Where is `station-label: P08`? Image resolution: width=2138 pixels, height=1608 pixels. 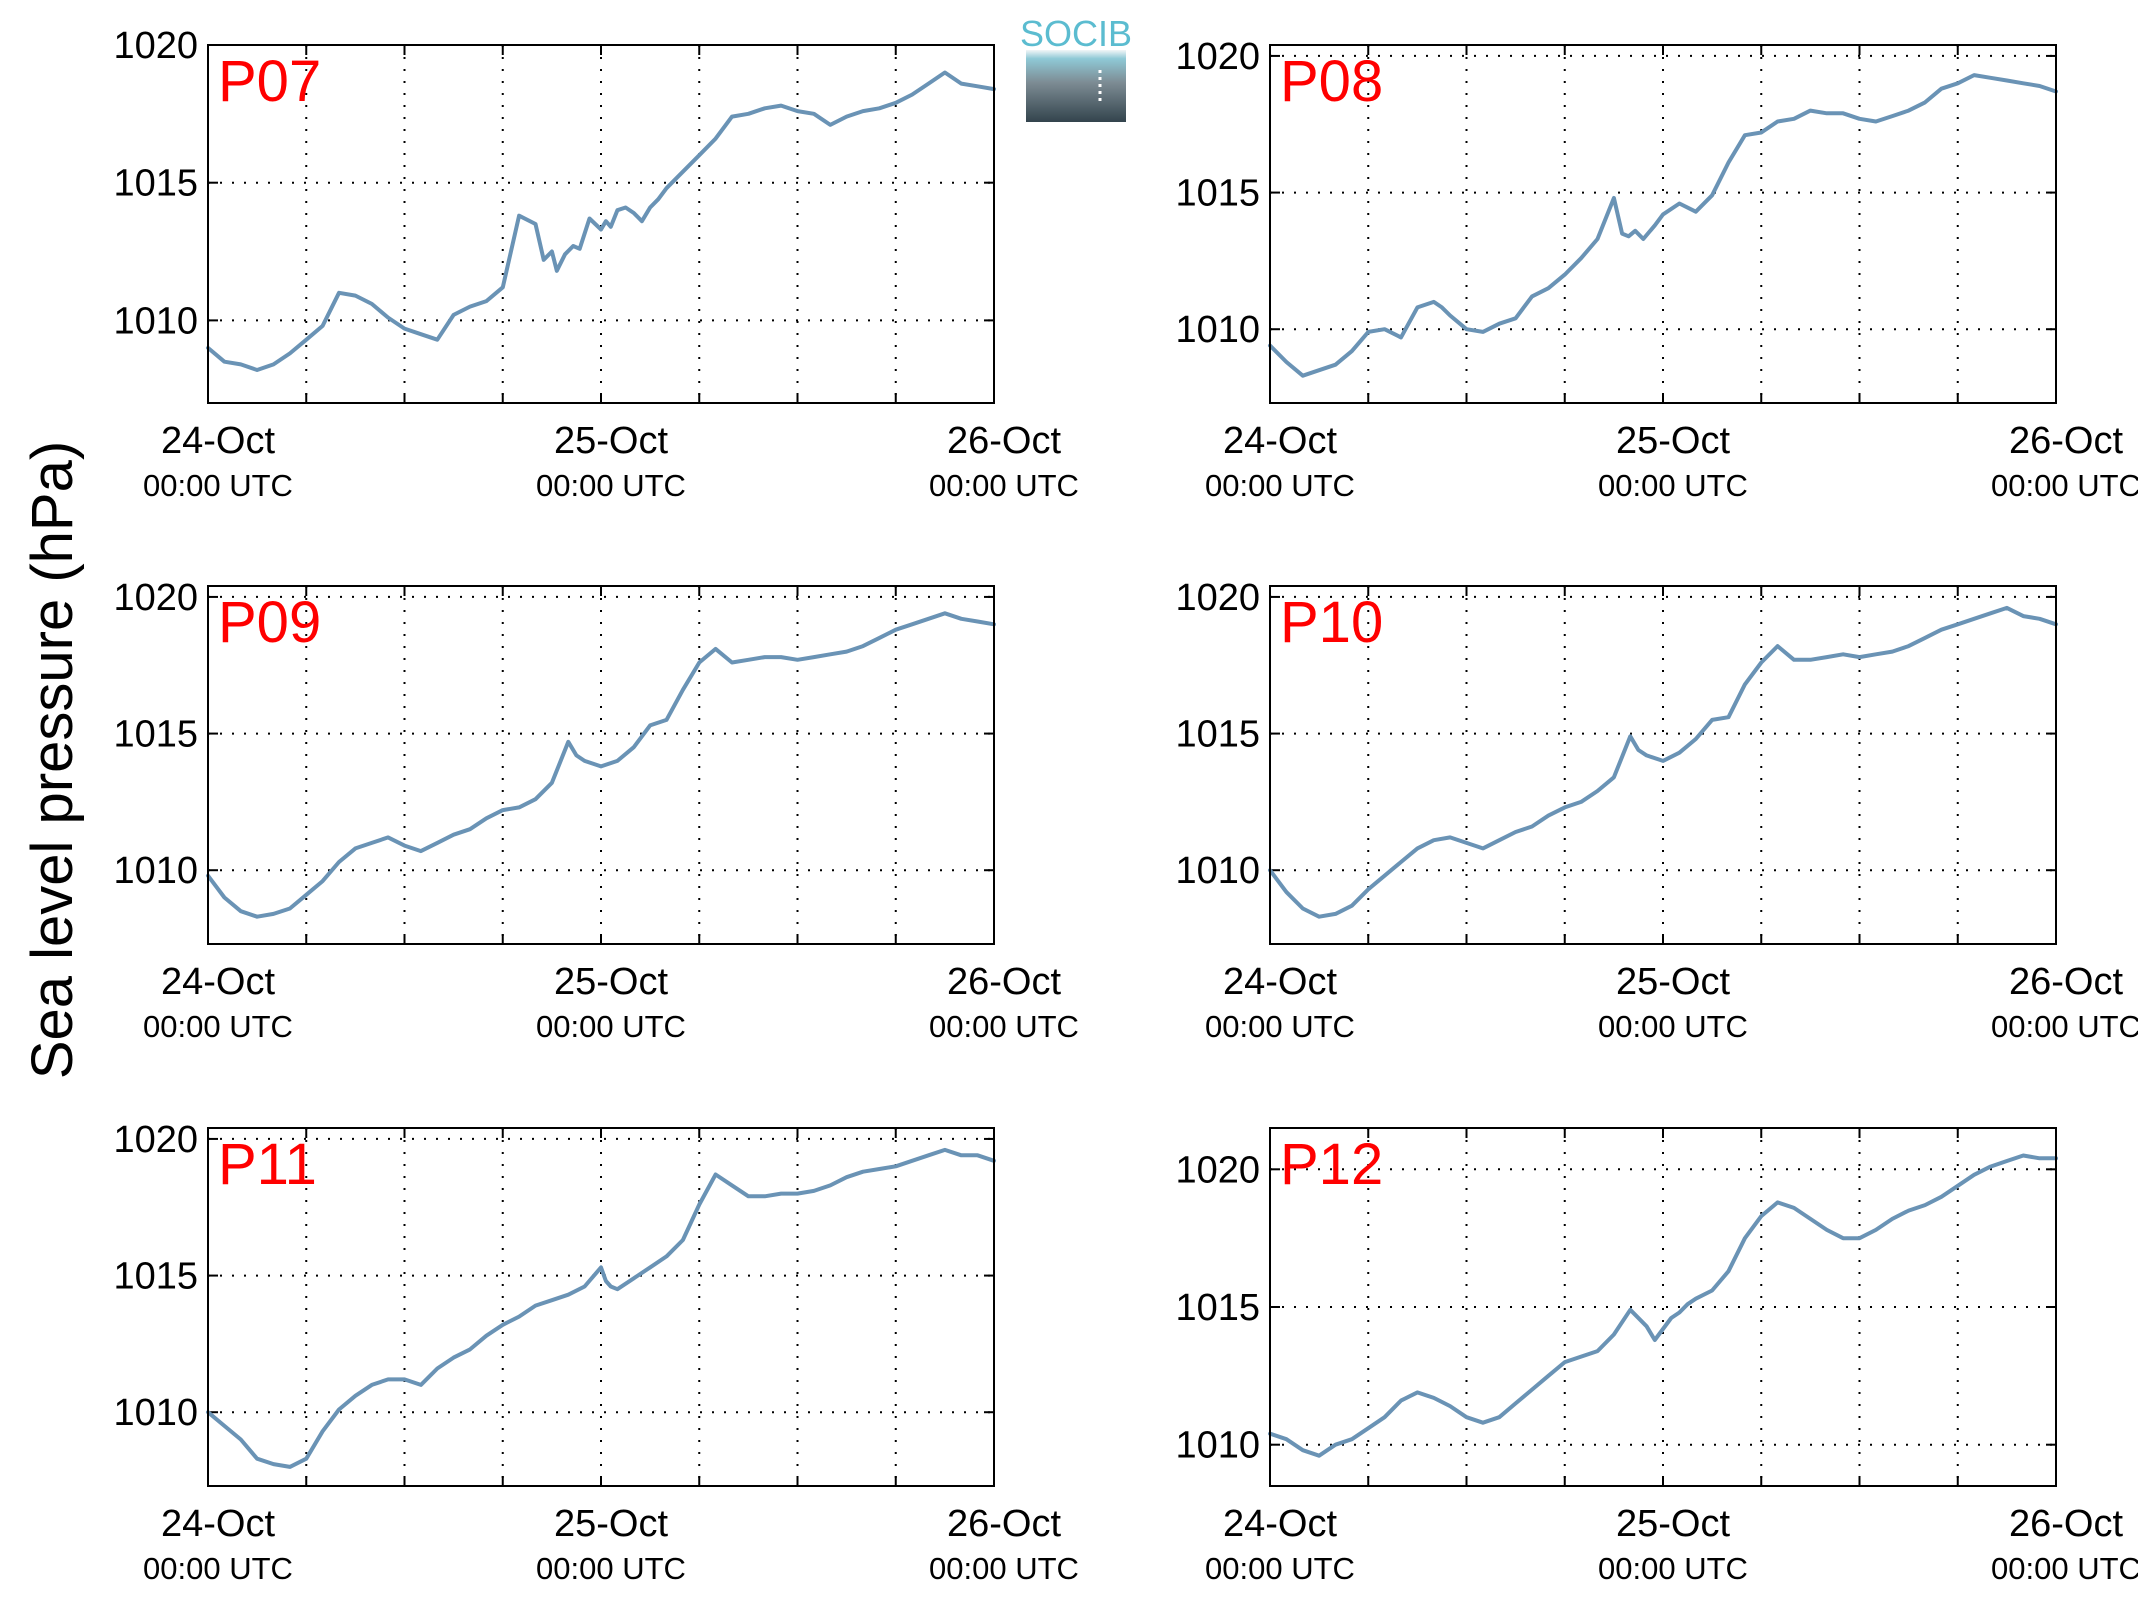 station-label: P08 is located at coordinates (1331, 81).